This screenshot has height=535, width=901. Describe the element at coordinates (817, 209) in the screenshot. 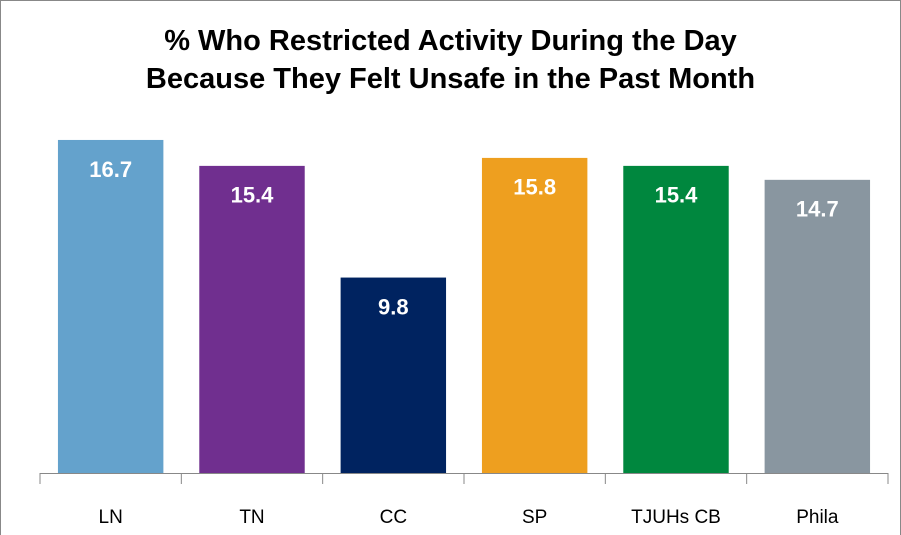

I see `value-label: 14.7` at that location.